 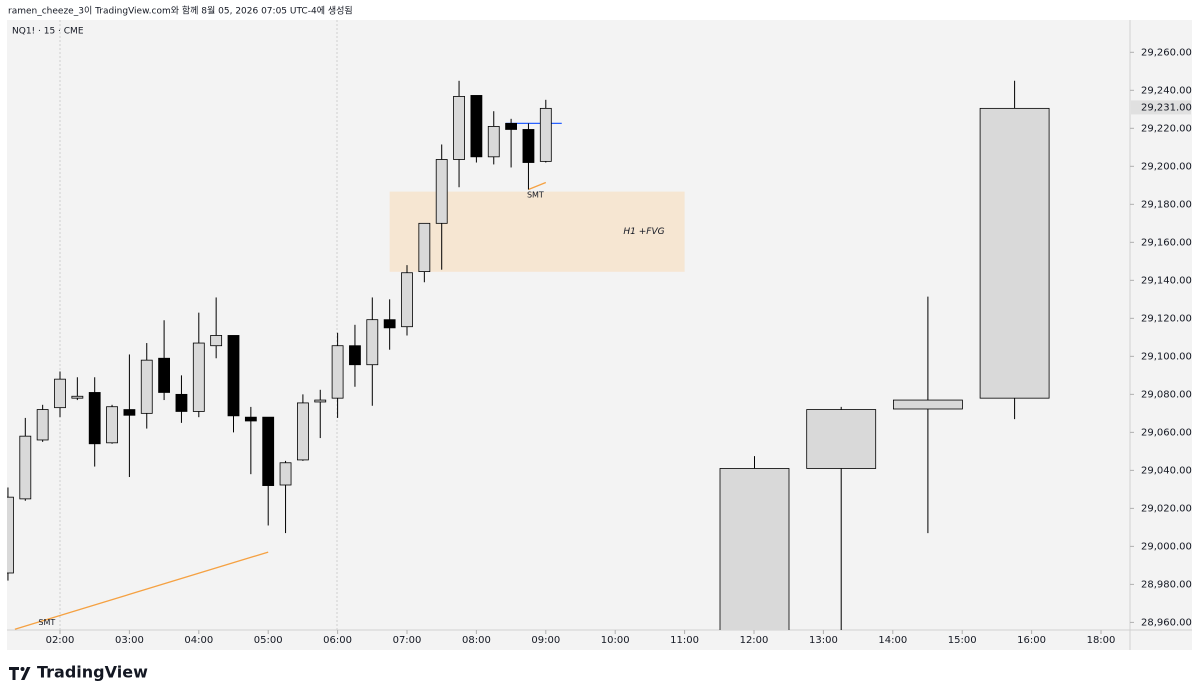 I want to click on y-tick-label: 29,140.00, so click(x=1166, y=280).